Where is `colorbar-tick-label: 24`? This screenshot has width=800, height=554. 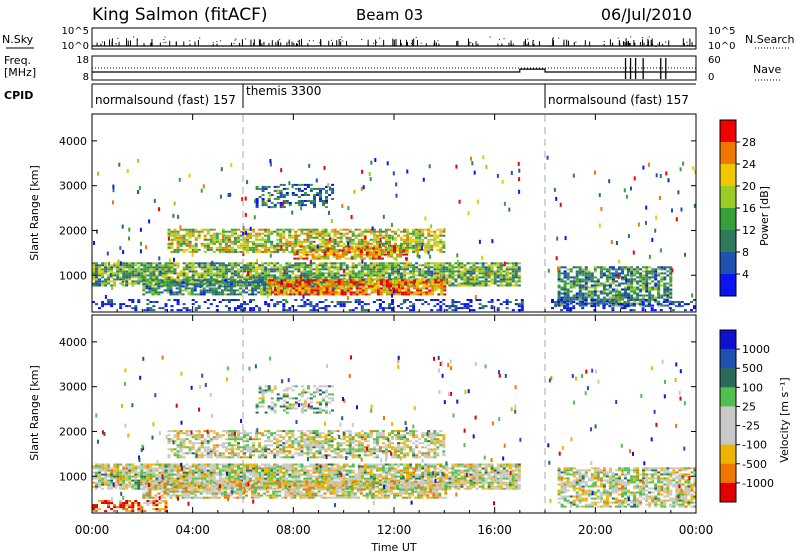 colorbar-tick-label: 24 is located at coordinates (749, 164).